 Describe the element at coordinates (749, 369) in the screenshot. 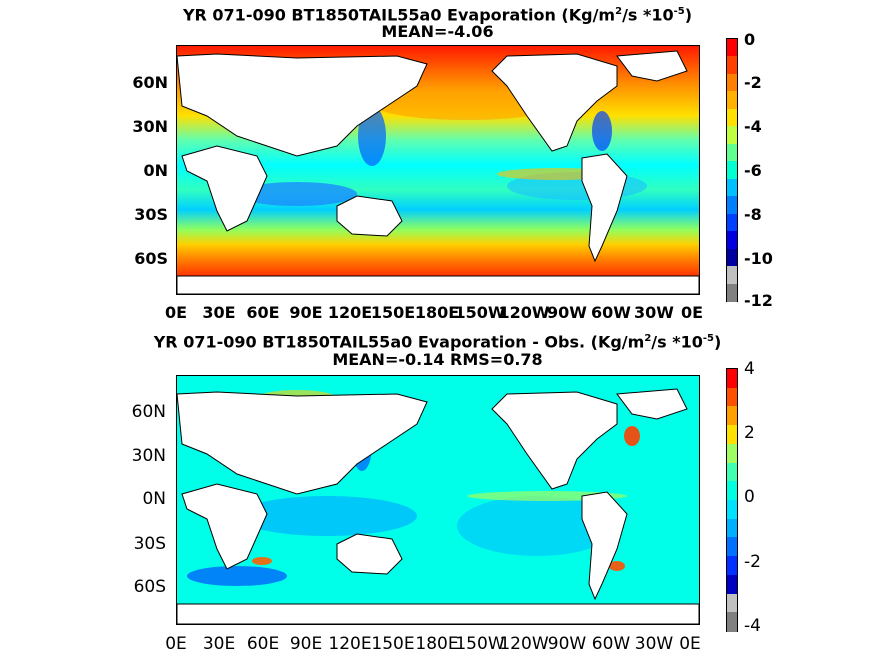

I see `bottom-cbar-tick: 4` at that location.